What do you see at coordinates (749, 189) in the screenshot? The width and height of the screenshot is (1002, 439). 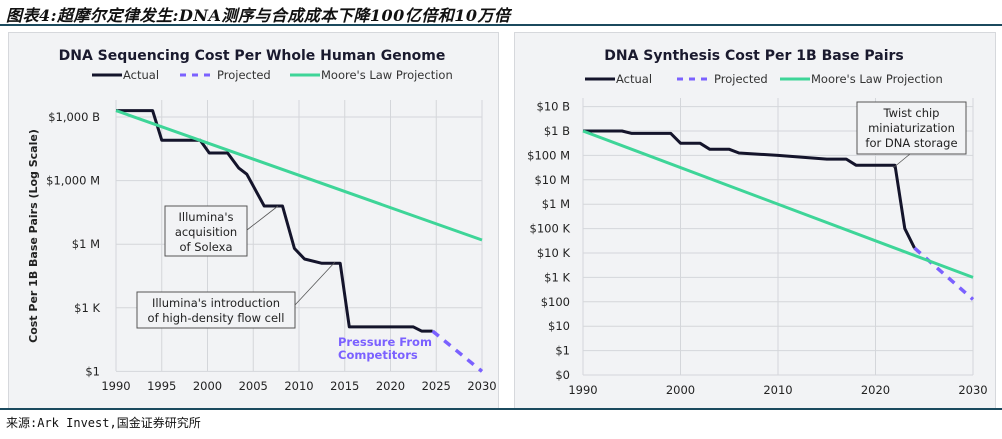 I see `series-actual` at bounding box center [749, 189].